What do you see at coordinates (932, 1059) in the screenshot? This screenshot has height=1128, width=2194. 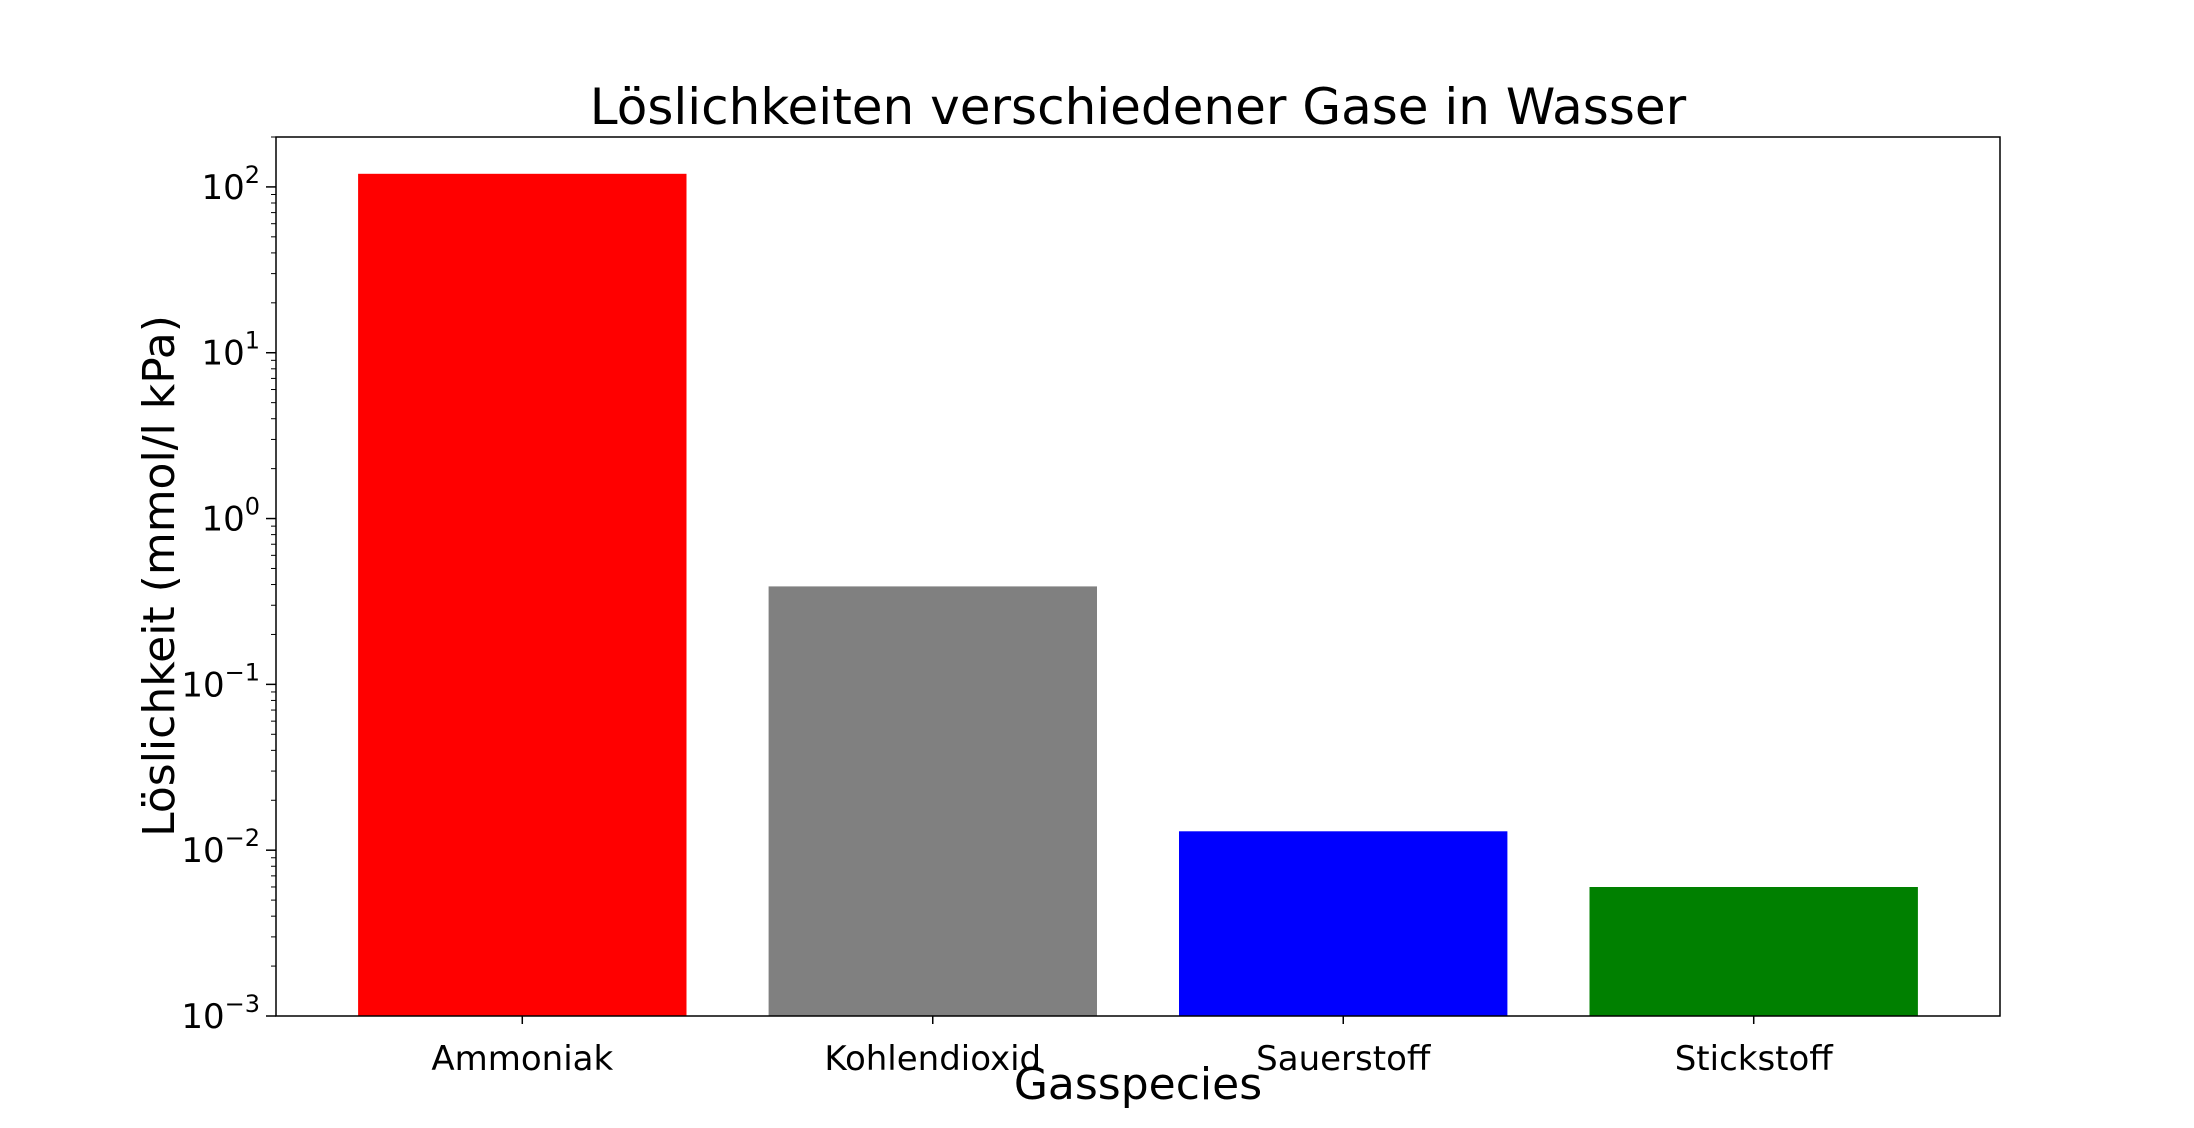 I see `x-tick-label: Kohlendioxid` at bounding box center [932, 1059].